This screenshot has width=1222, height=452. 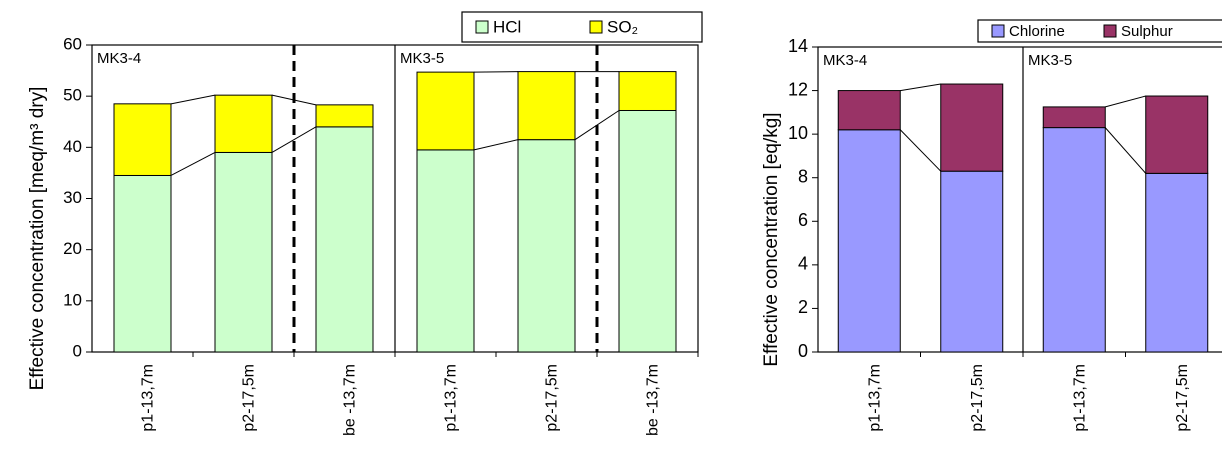 What do you see at coordinates (72, 248) in the screenshot?
I see `y-tick-label: 20` at bounding box center [72, 248].